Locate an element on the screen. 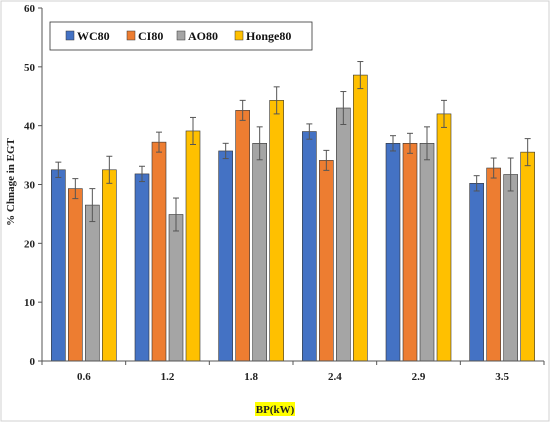  legend-label-wc80: WC80 is located at coordinates (93, 36).